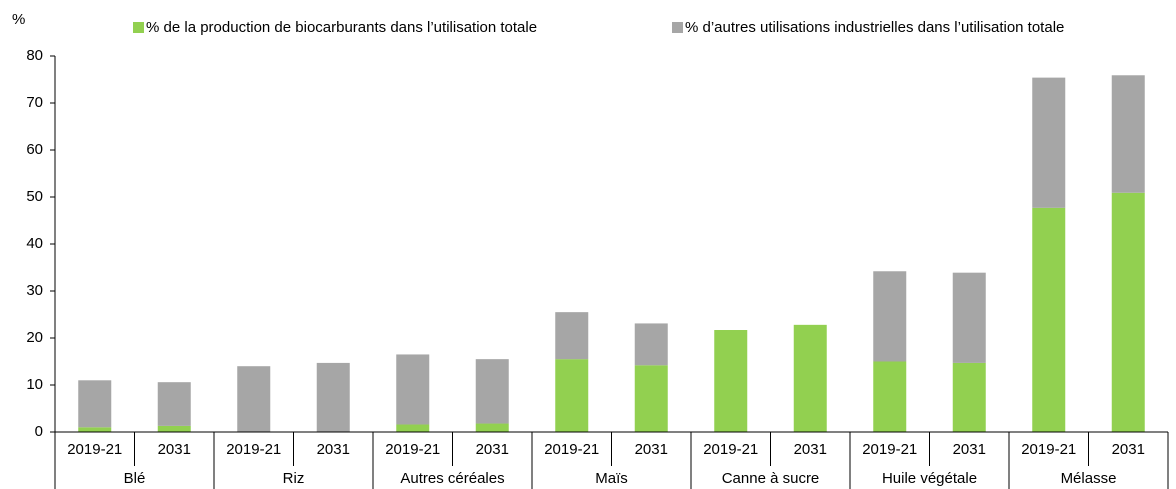 This screenshot has width=1176, height=489. Describe the element at coordinates (18, 19) in the screenshot. I see `axis-label: %` at that location.